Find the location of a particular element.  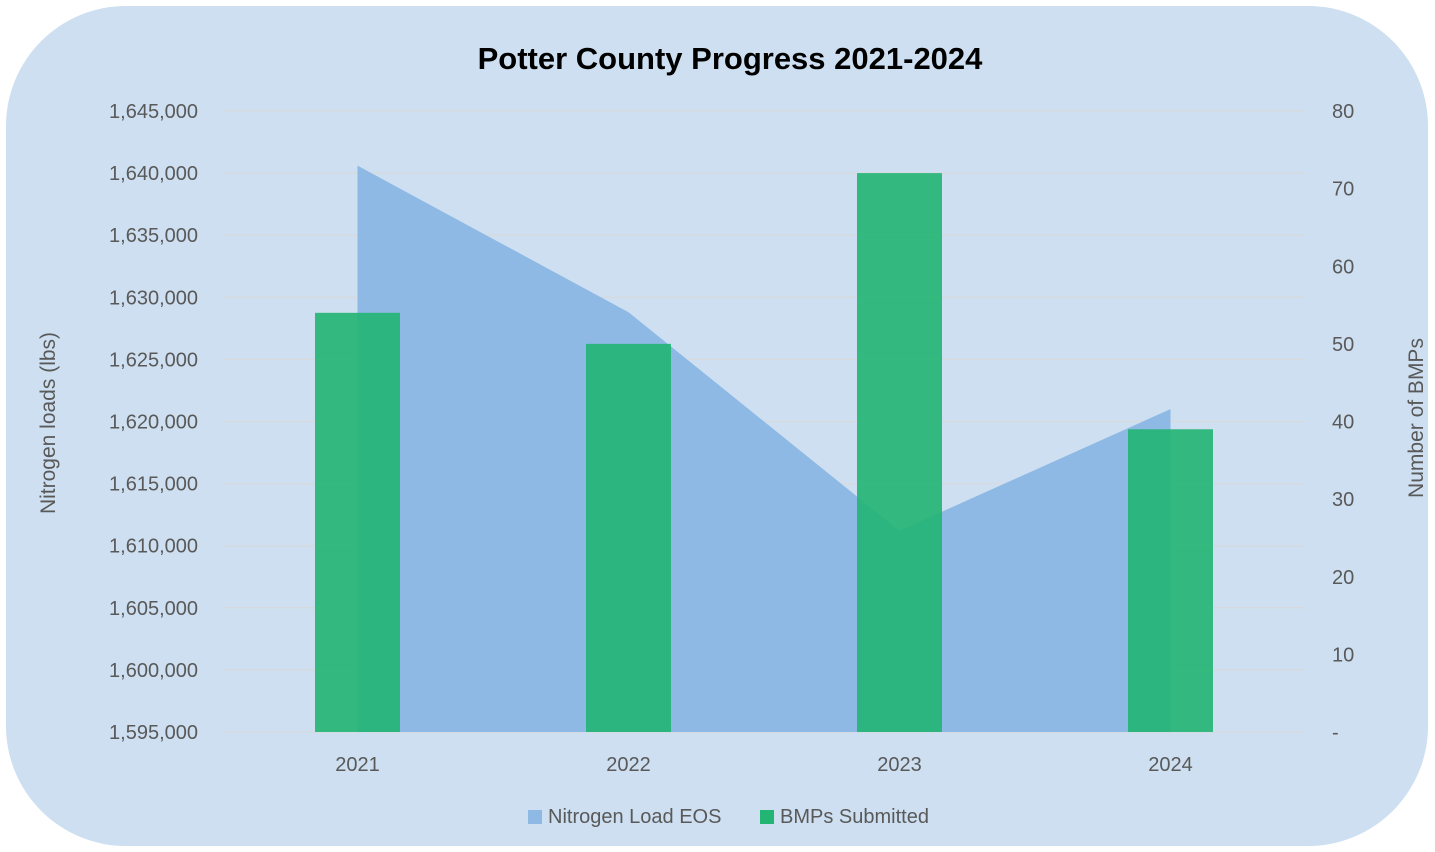

legend-swatch-bmps is located at coordinates (767, 817).